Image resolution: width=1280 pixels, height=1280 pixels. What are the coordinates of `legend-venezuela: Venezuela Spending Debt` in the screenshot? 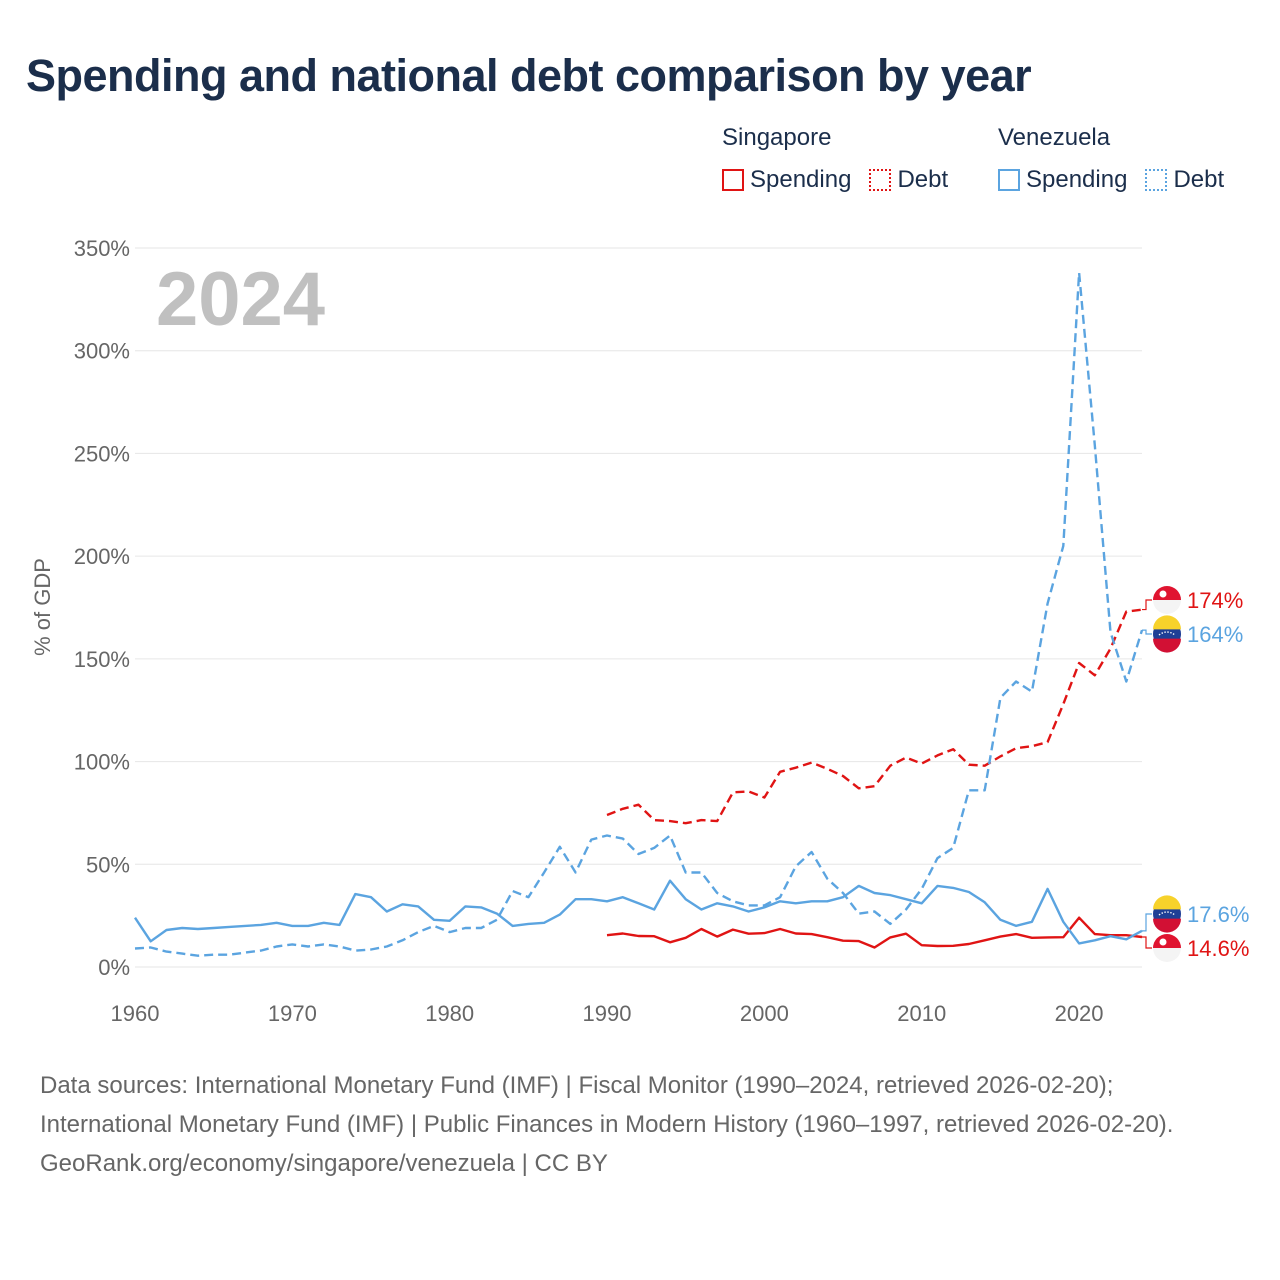 It's located at (1111, 159).